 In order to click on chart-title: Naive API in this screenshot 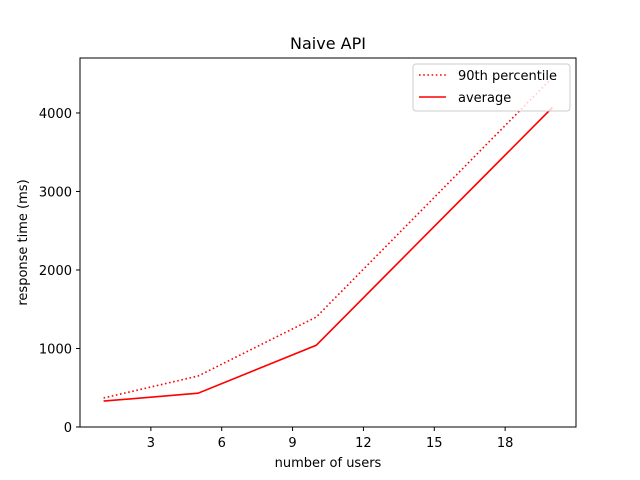, I will do `click(328, 43)`.